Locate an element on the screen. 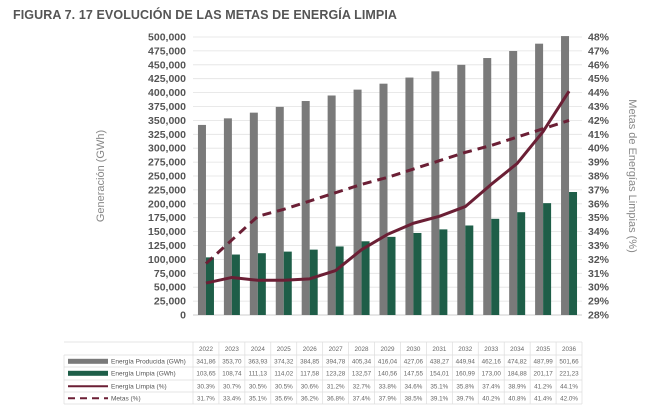  y-tick-label: 275,000 is located at coordinates (167, 163).